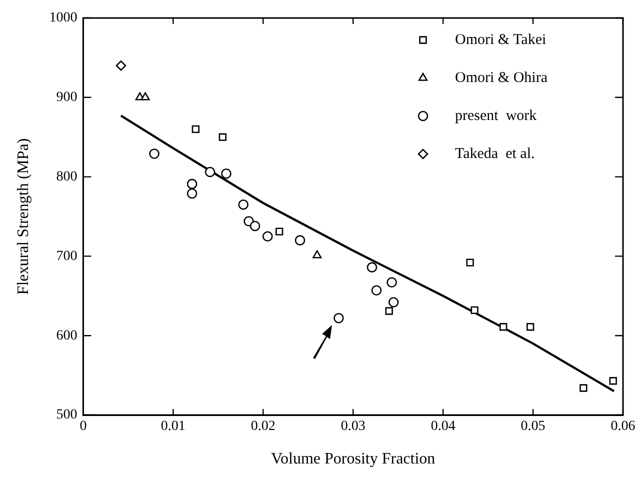 This screenshot has height=477, width=641. I want to click on y-tick-label: 800, so click(67, 176).